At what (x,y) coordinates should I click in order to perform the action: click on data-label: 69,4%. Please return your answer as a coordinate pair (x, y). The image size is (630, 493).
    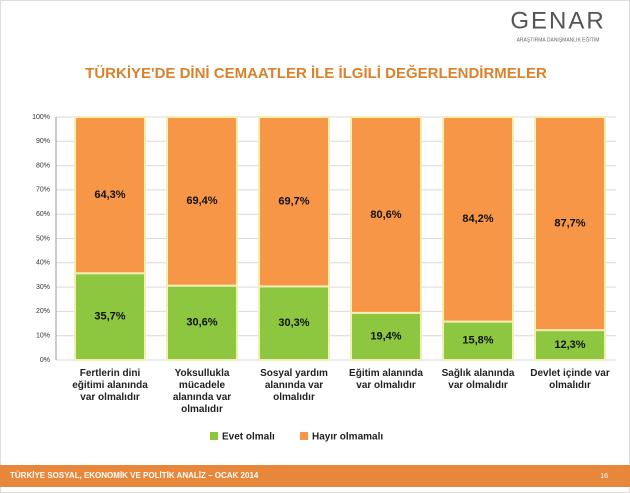
    Looking at the image, I should click on (201, 201).